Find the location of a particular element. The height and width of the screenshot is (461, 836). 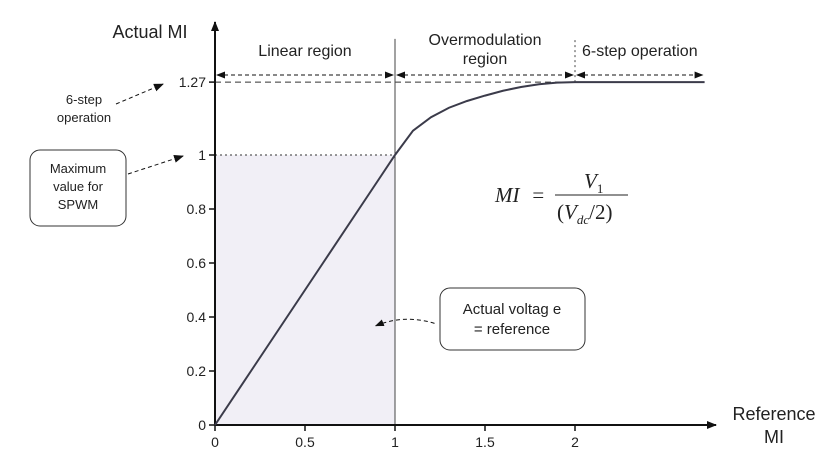

equation-lhs: MI is located at coordinates (507, 195).